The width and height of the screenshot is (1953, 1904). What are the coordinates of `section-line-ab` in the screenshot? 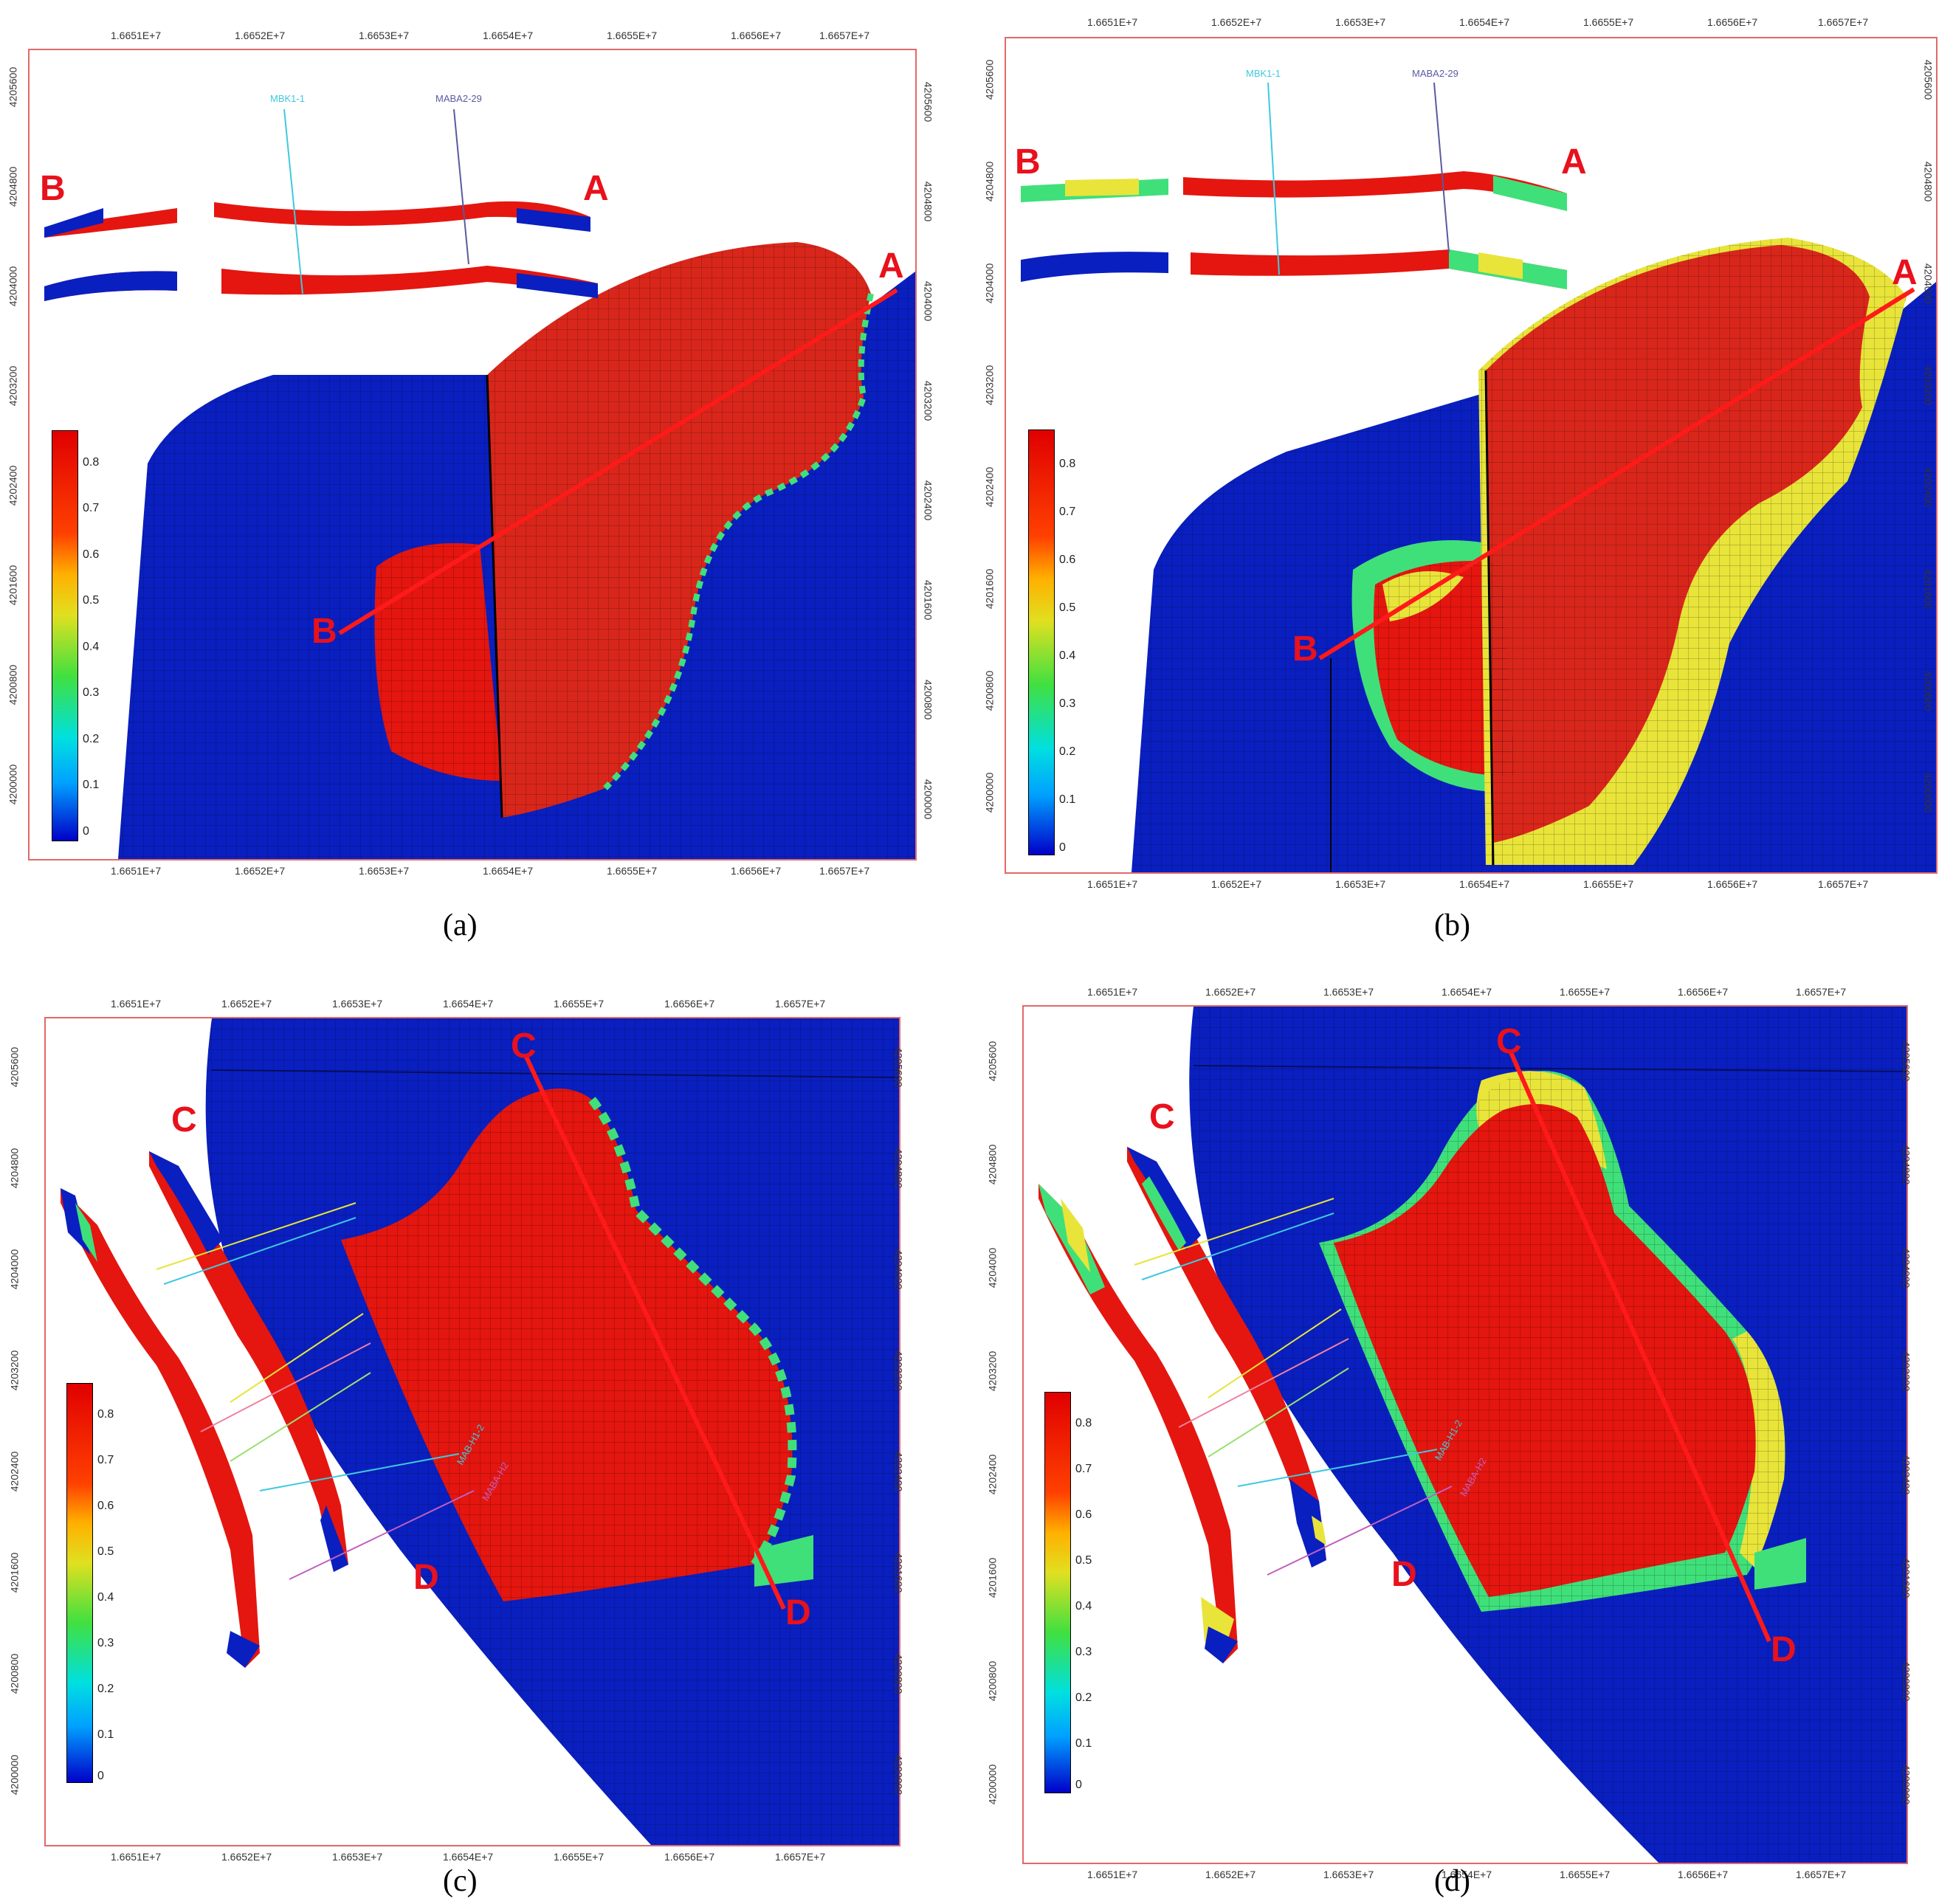 It's located at (1616, 474).